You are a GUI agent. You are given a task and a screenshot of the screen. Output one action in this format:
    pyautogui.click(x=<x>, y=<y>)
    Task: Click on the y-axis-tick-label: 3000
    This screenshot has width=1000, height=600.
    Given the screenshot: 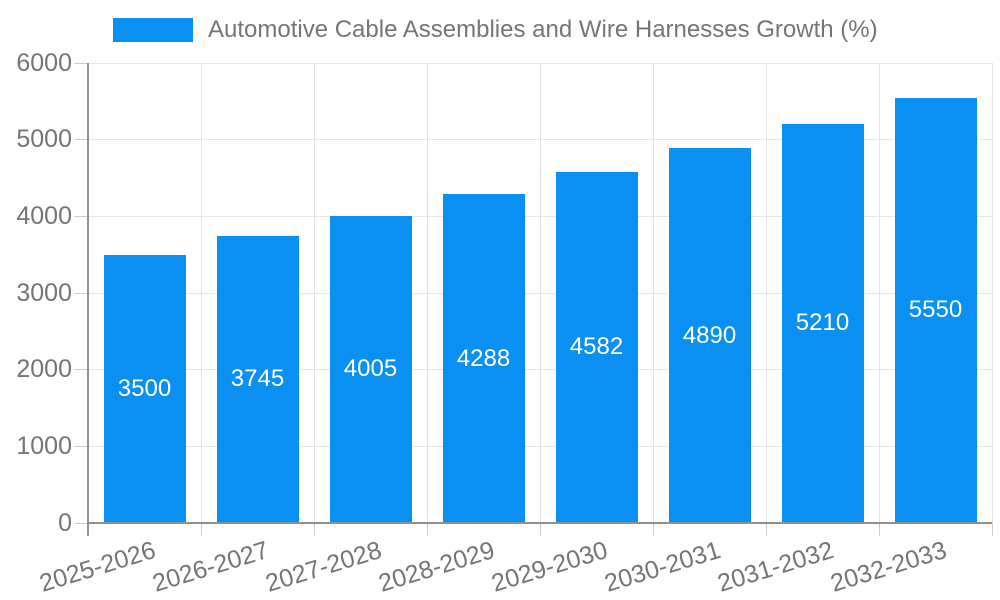 What is the action you would take?
    pyautogui.click(x=44, y=292)
    